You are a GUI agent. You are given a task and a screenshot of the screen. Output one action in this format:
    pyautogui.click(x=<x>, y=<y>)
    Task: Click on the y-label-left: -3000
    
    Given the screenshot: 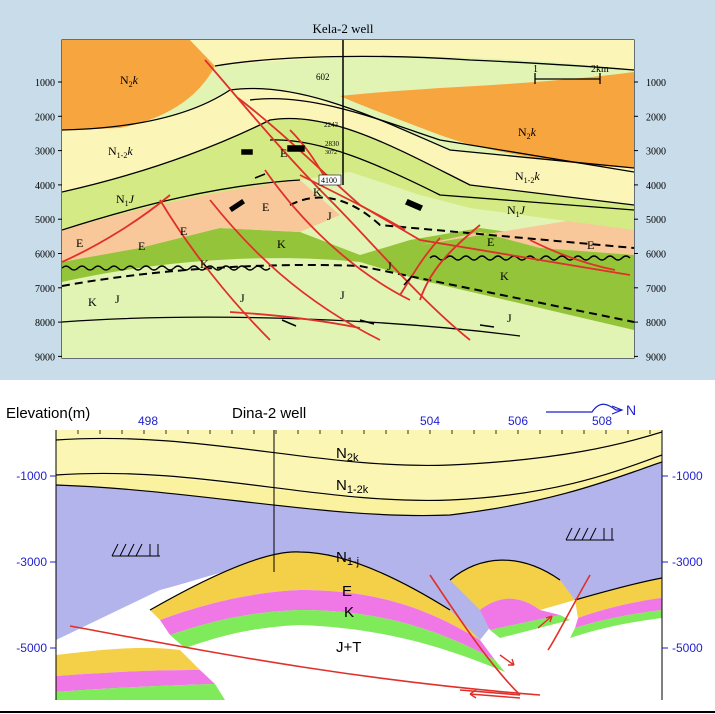 What is the action you would take?
    pyautogui.click(x=31, y=562)
    